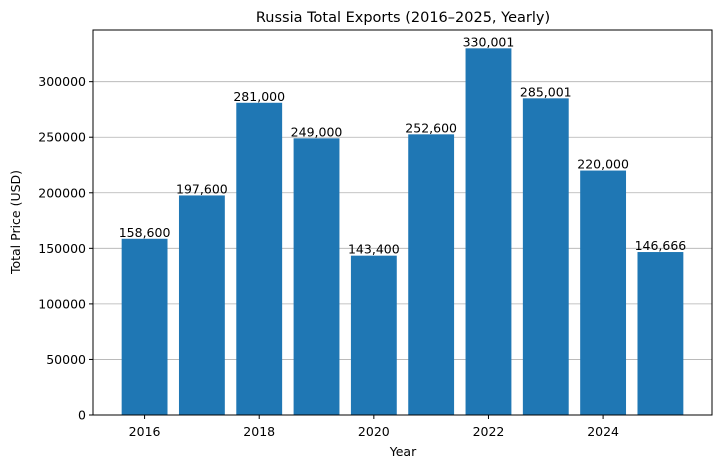 This screenshot has width=722, height=468. I want to click on bar-value-label: 249,000, so click(317, 131).